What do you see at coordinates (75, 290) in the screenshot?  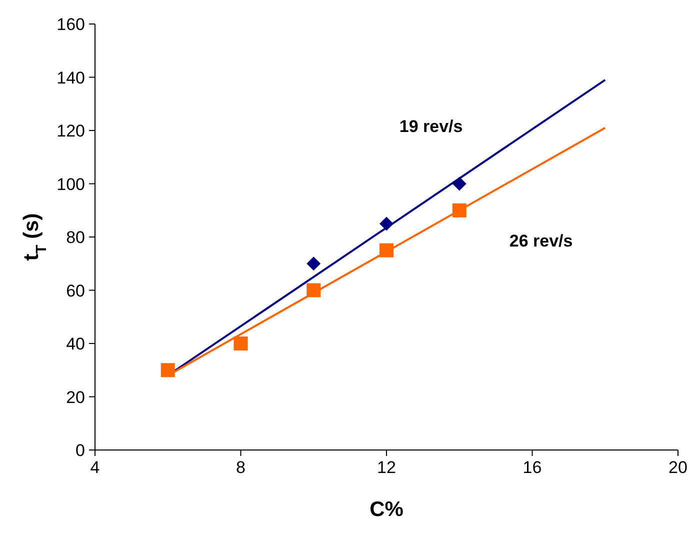 I see `y-tick-label: 60` at bounding box center [75, 290].